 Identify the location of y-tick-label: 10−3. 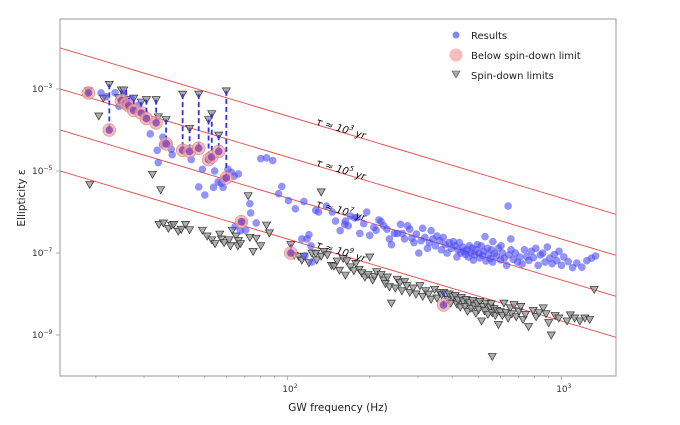
(42, 89).